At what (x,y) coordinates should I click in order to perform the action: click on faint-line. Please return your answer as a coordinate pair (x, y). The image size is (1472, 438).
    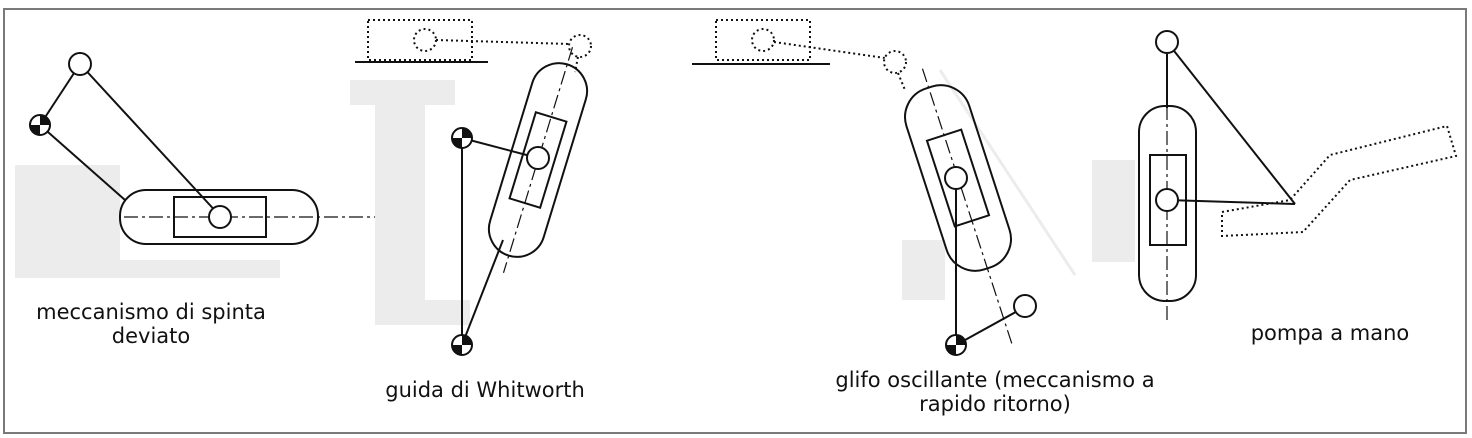
    Looking at the image, I should click on (1007, 172).